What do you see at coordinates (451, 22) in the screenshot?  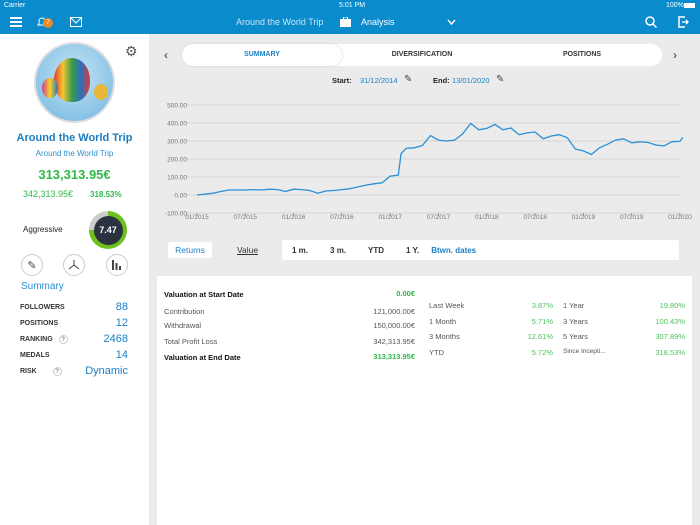 I see `chevron-down-icon` at bounding box center [451, 22].